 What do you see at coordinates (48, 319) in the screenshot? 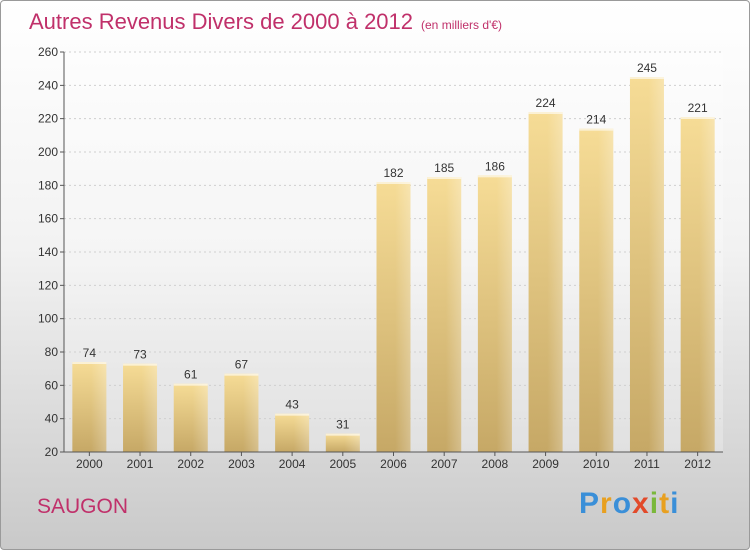
I see `y-tick-label: 100` at bounding box center [48, 319].